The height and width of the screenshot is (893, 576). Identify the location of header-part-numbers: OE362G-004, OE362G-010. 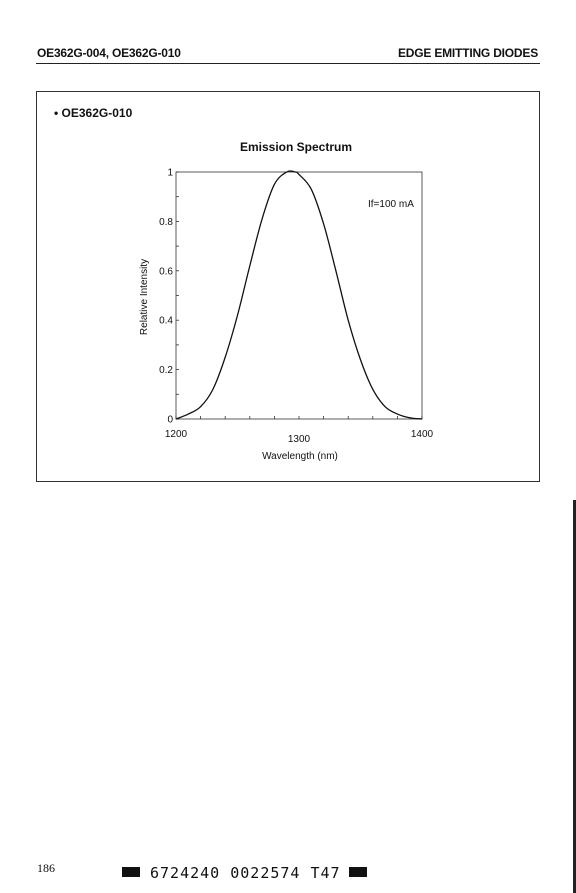
(109, 53).